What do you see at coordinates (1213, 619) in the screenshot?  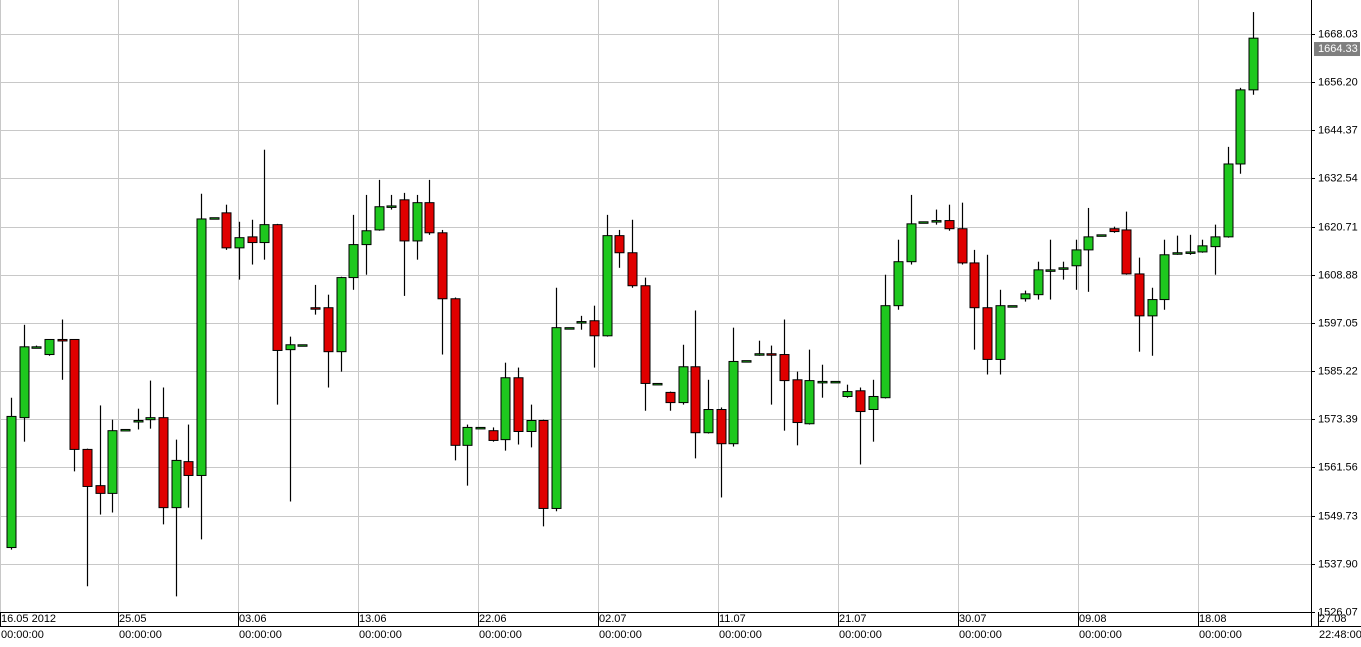 I see `x-tick-label: 18.08` at bounding box center [1213, 619].